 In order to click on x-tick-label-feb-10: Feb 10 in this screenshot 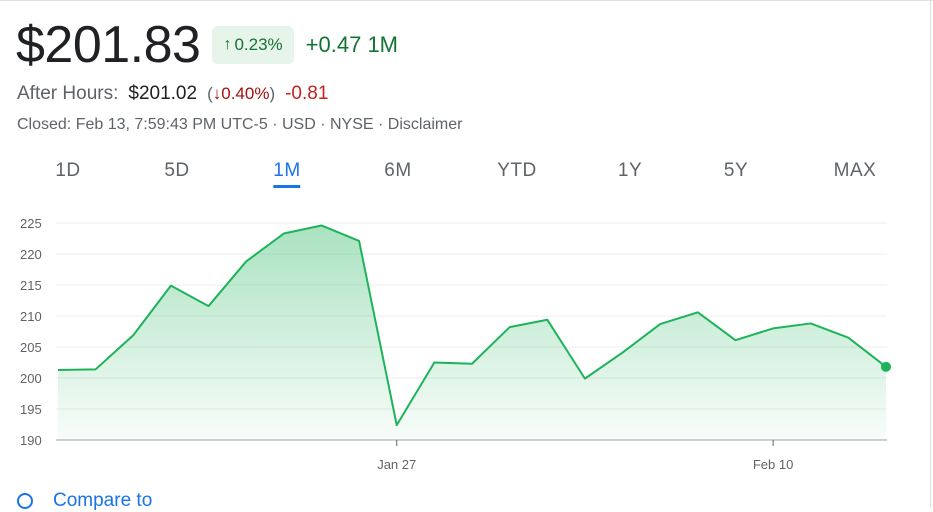, I will do `click(773, 464)`.